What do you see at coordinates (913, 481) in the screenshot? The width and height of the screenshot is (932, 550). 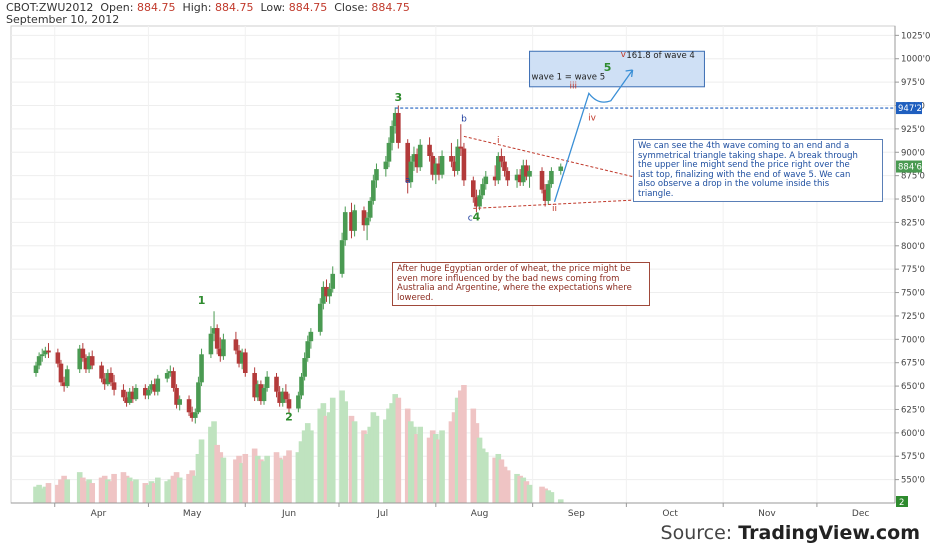 I see `y-tick-label: 550'0` at bounding box center [913, 481].